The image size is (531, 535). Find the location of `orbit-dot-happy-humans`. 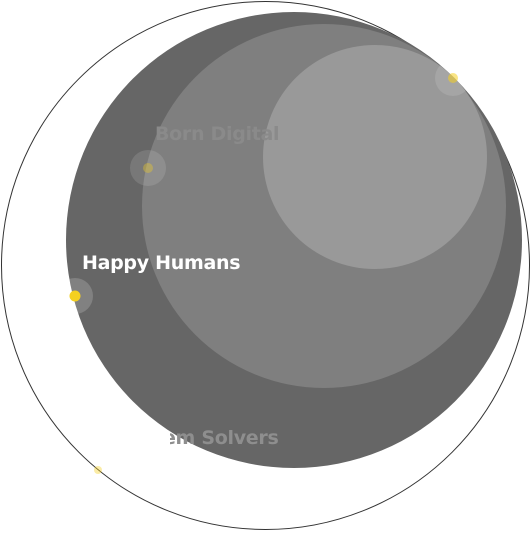

orbit-dot-happy-humans is located at coordinates (75, 296).